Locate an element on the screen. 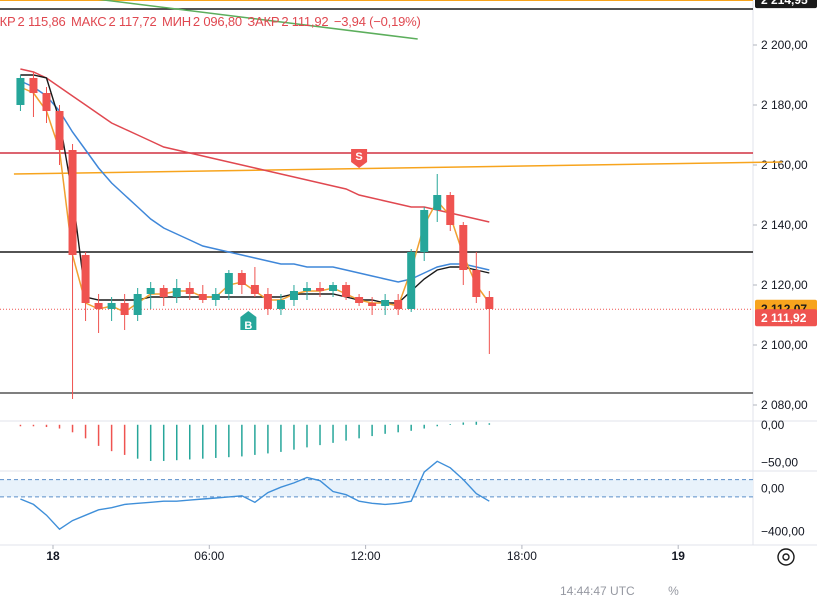  oscillator-line is located at coordinates (255, 495).